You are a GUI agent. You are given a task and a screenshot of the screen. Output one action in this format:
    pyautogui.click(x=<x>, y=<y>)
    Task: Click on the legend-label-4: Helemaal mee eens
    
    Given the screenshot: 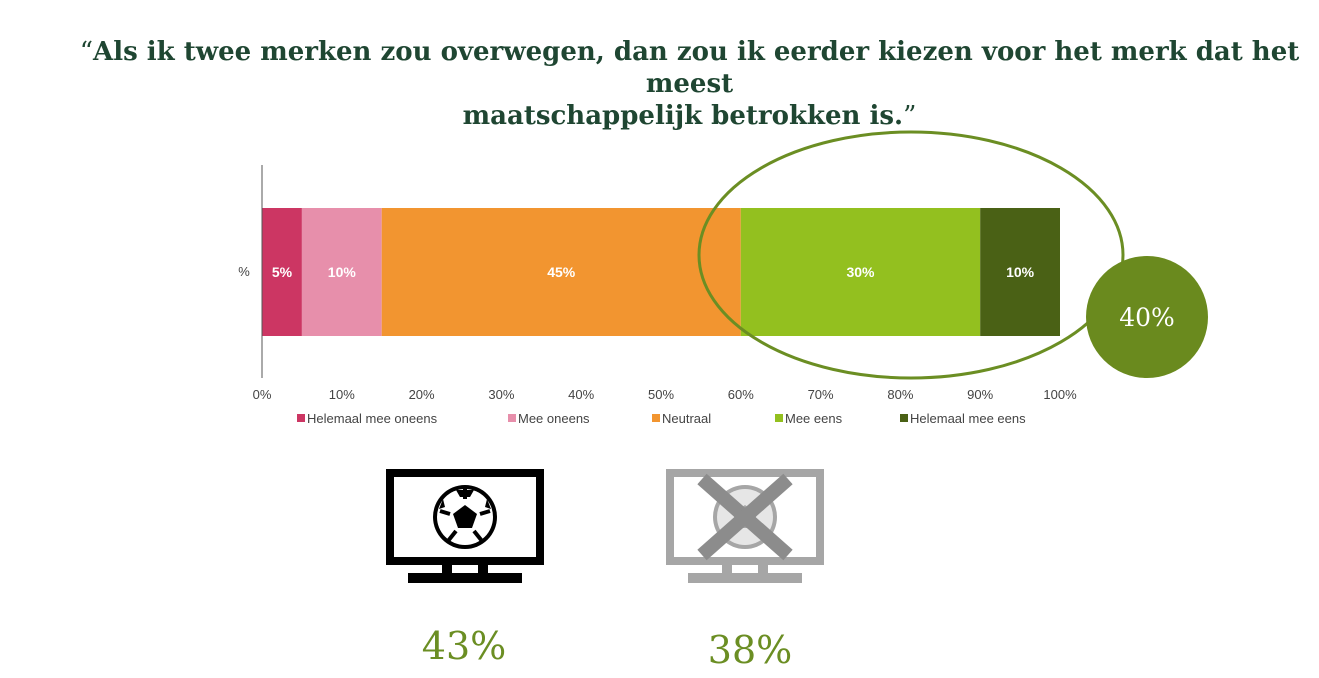 What is the action you would take?
    pyautogui.click(x=968, y=418)
    